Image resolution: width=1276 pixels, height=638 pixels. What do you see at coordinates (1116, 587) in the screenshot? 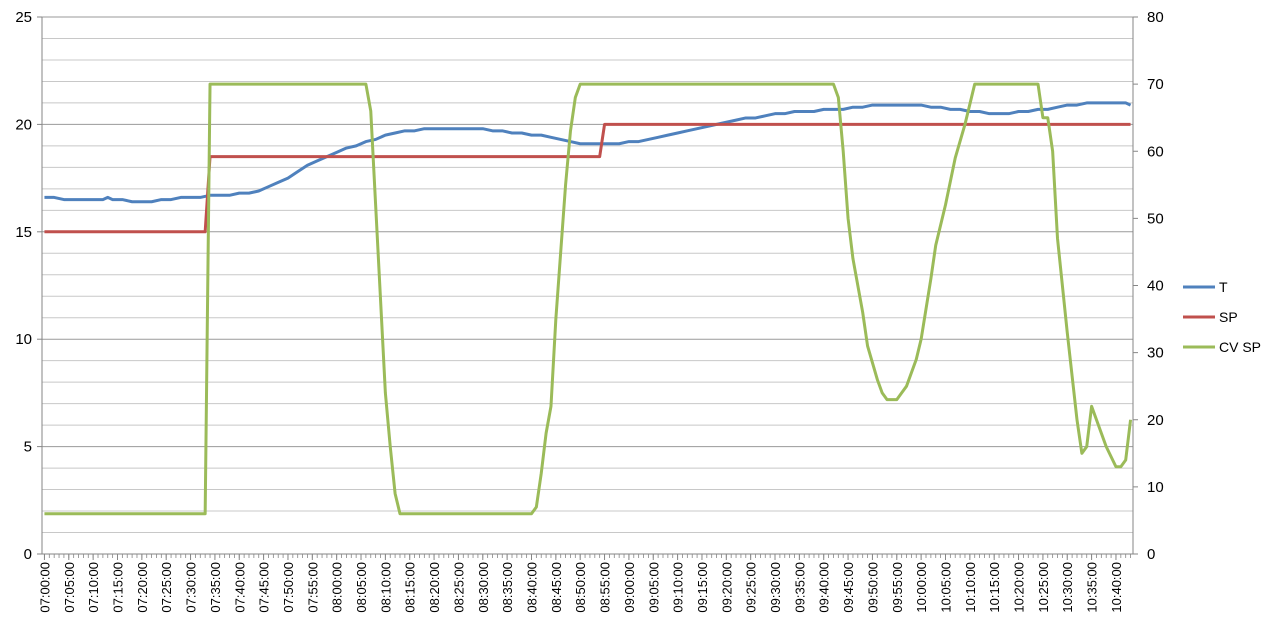
I see `x-tick-label: 10:40:00` at bounding box center [1116, 587].